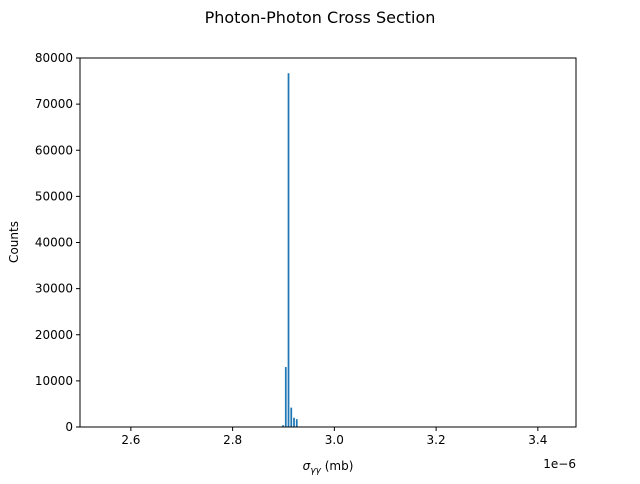 The width and height of the screenshot is (640, 484). I want to click on x-tick-label-0: 2.6, so click(130, 440).